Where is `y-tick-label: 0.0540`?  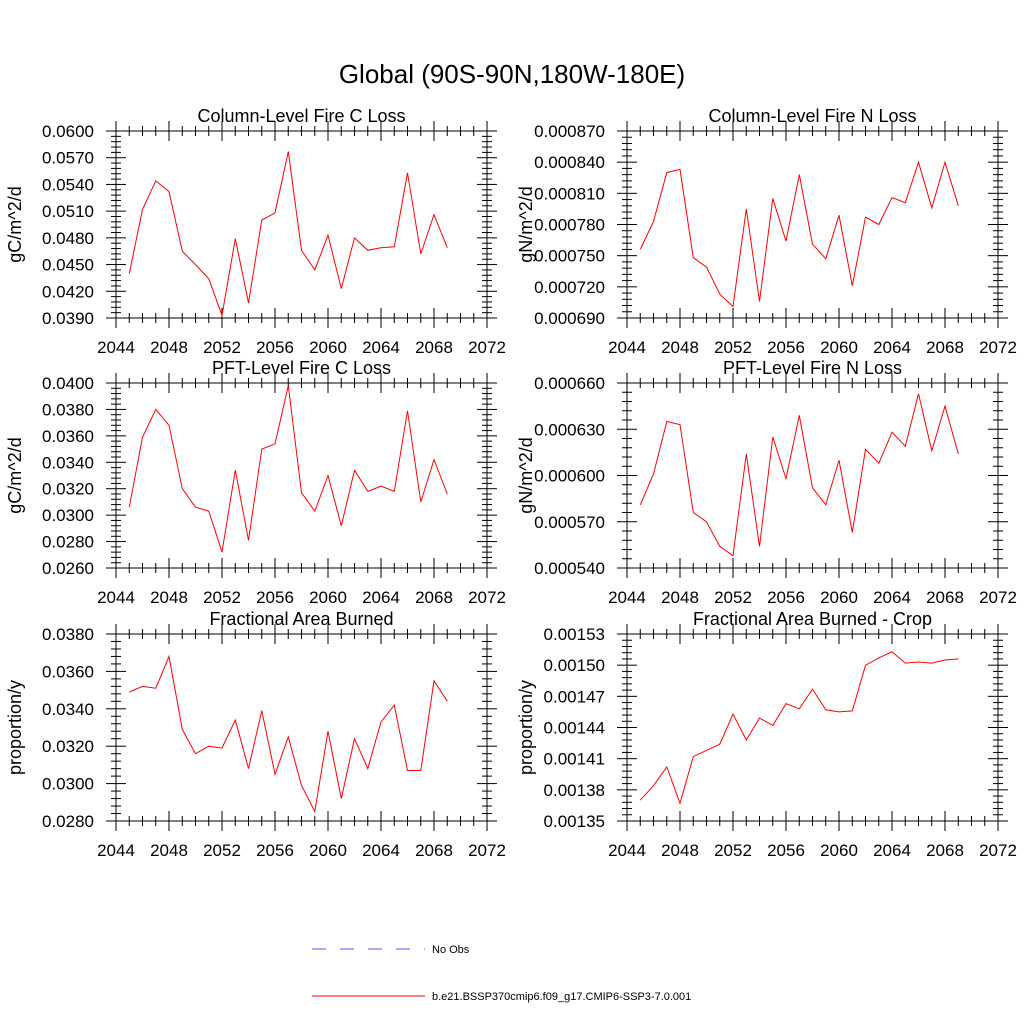 y-tick-label: 0.0540 is located at coordinates (68, 184).